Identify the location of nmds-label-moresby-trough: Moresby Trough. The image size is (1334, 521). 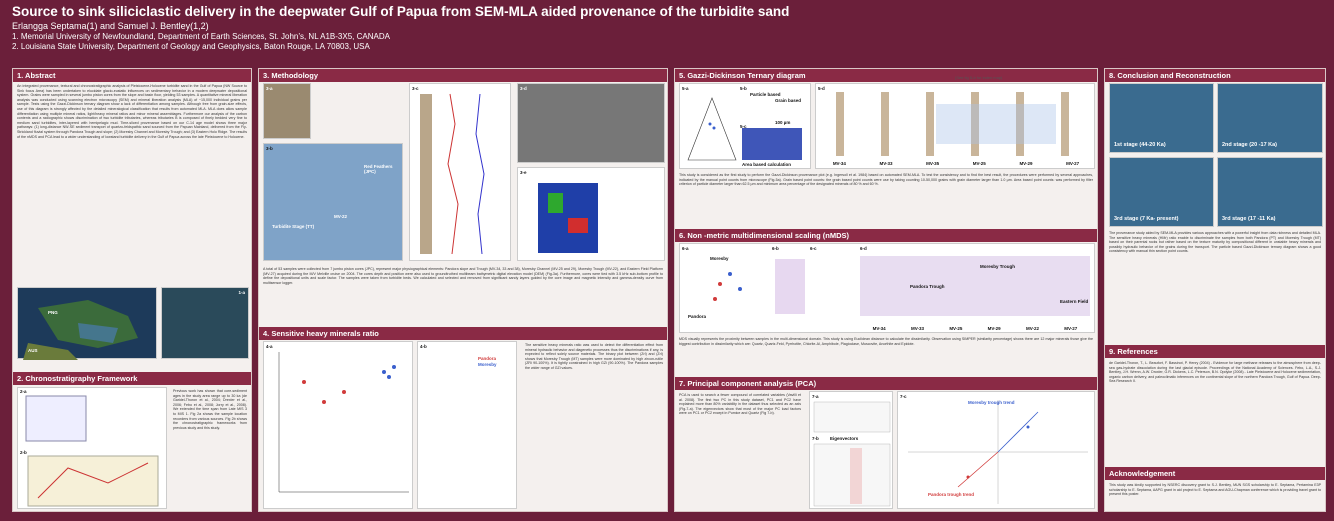
(998, 266).